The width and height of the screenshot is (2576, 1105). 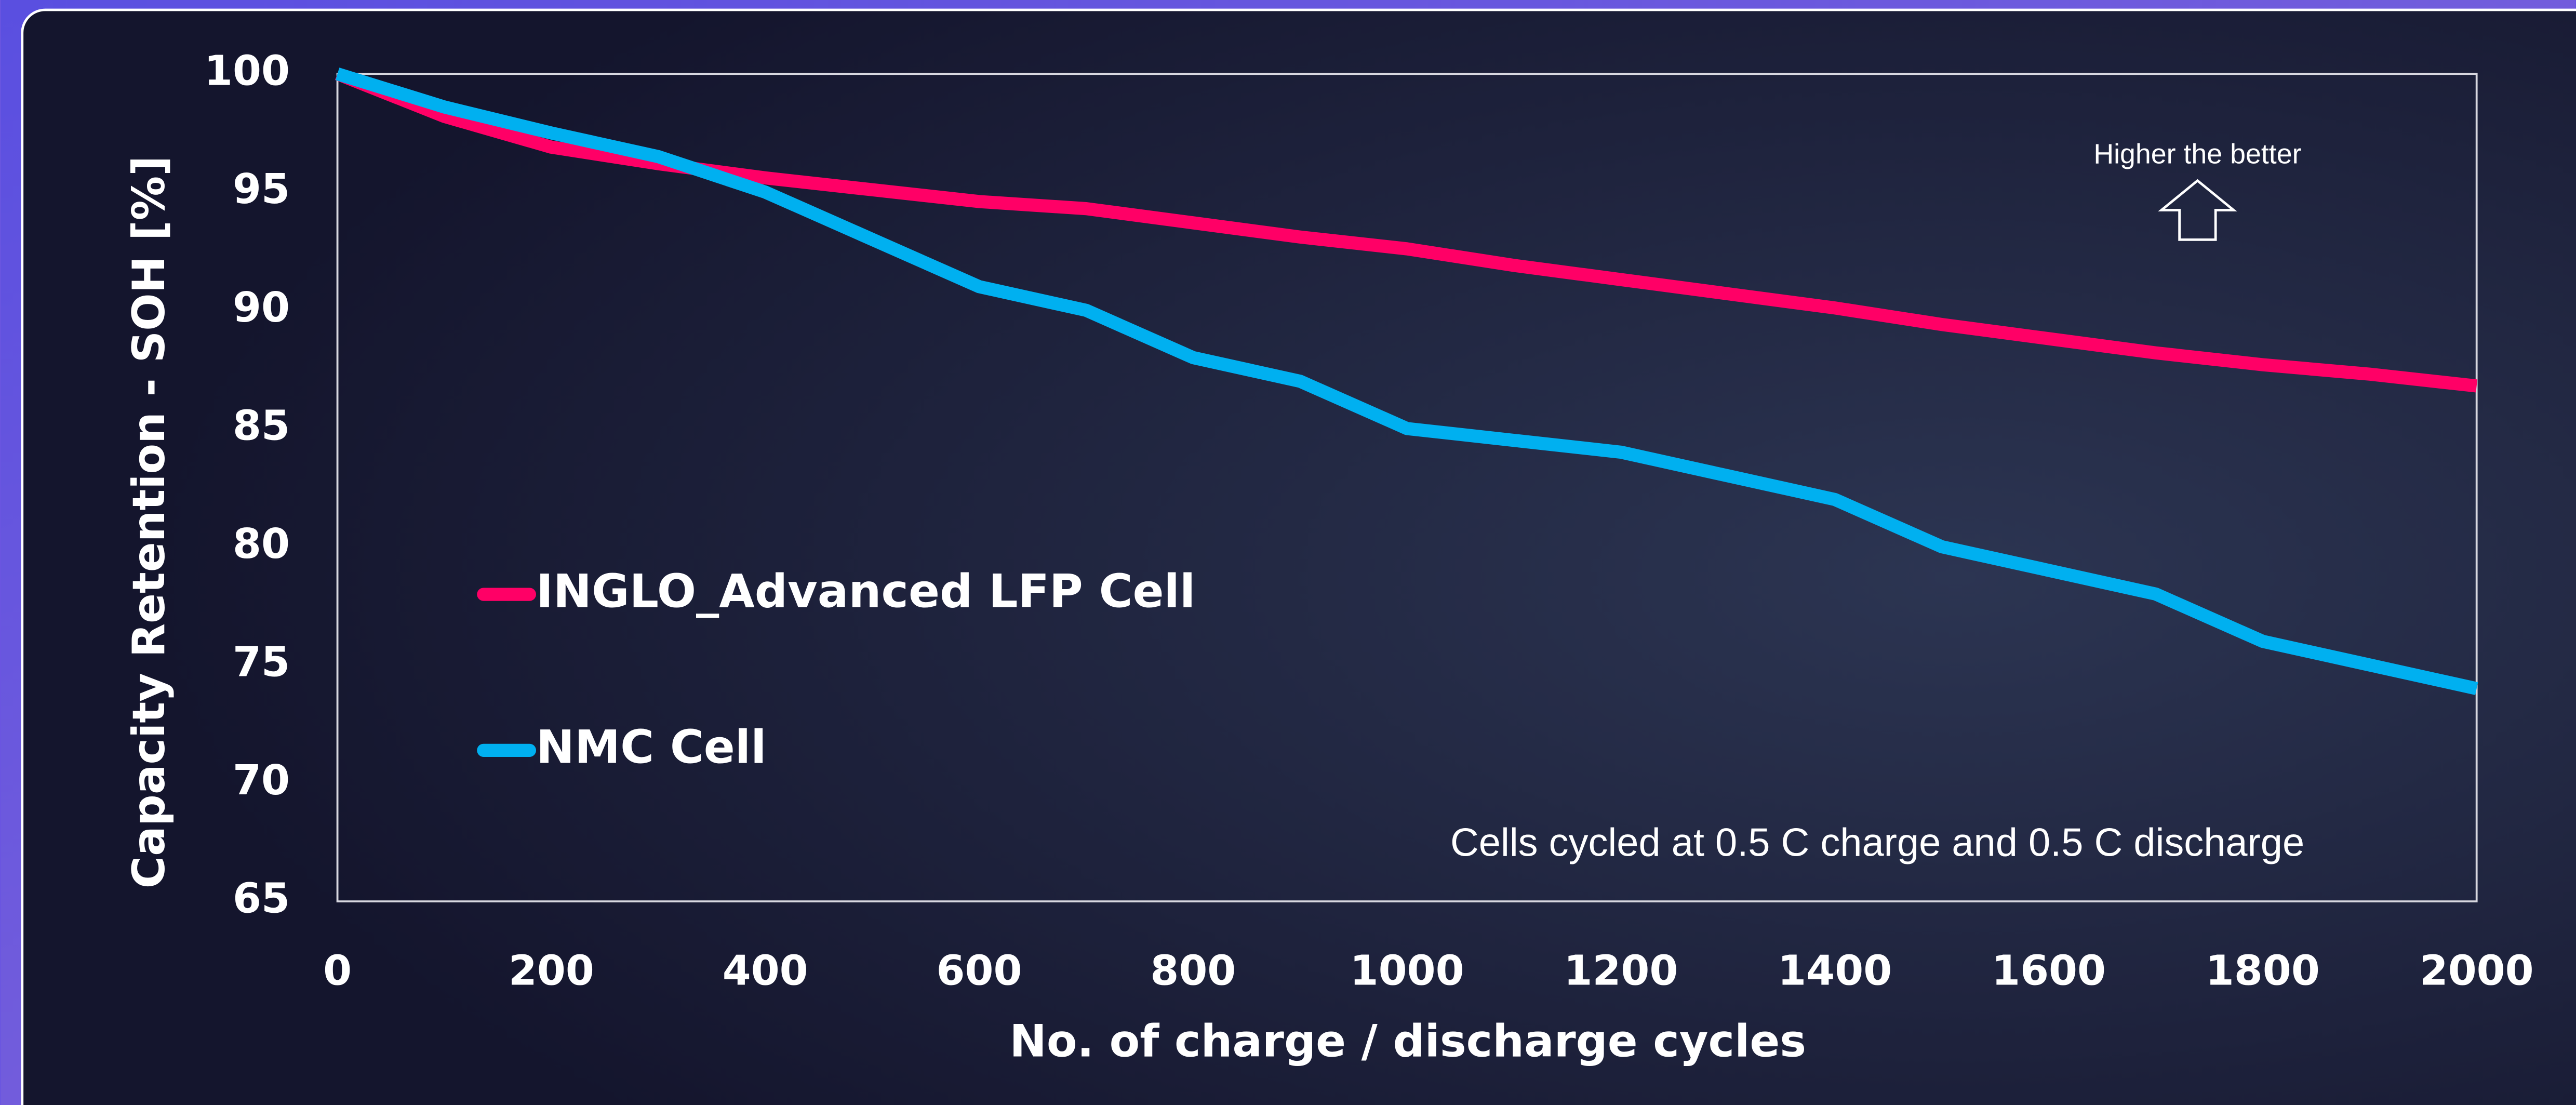 What do you see at coordinates (2197, 210) in the screenshot?
I see `arrow-icon` at bounding box center [2197, 210].